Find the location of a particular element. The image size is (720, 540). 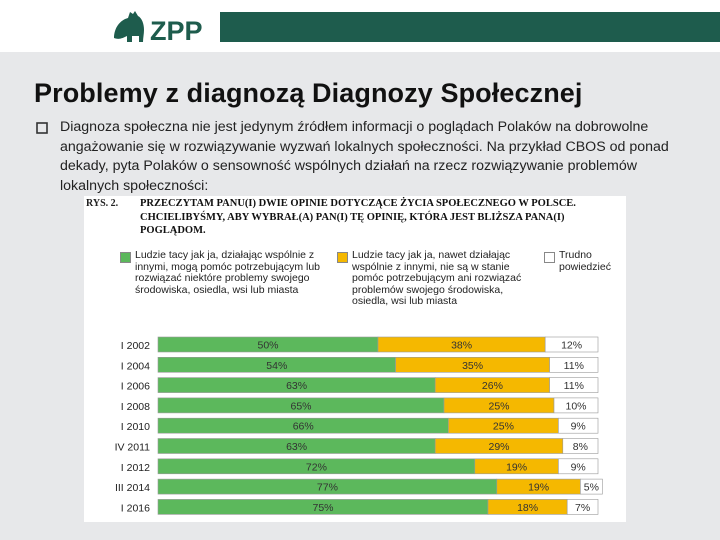

data-label: 38% is located at coordinates (461, 346).